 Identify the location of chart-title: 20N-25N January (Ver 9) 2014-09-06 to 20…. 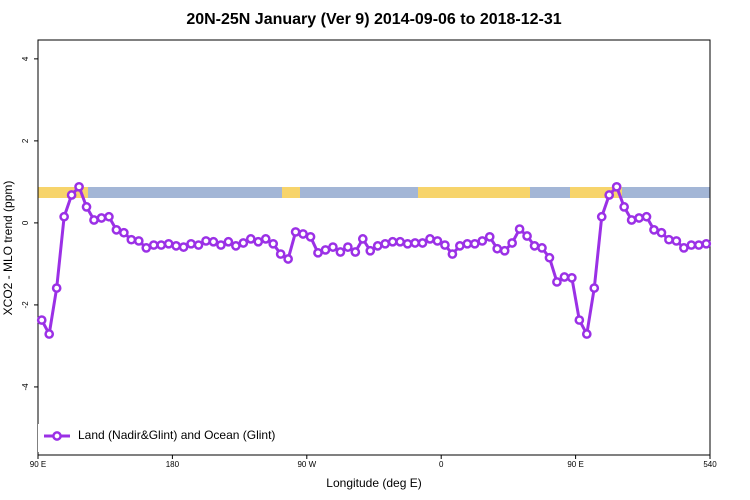
(373, 19).